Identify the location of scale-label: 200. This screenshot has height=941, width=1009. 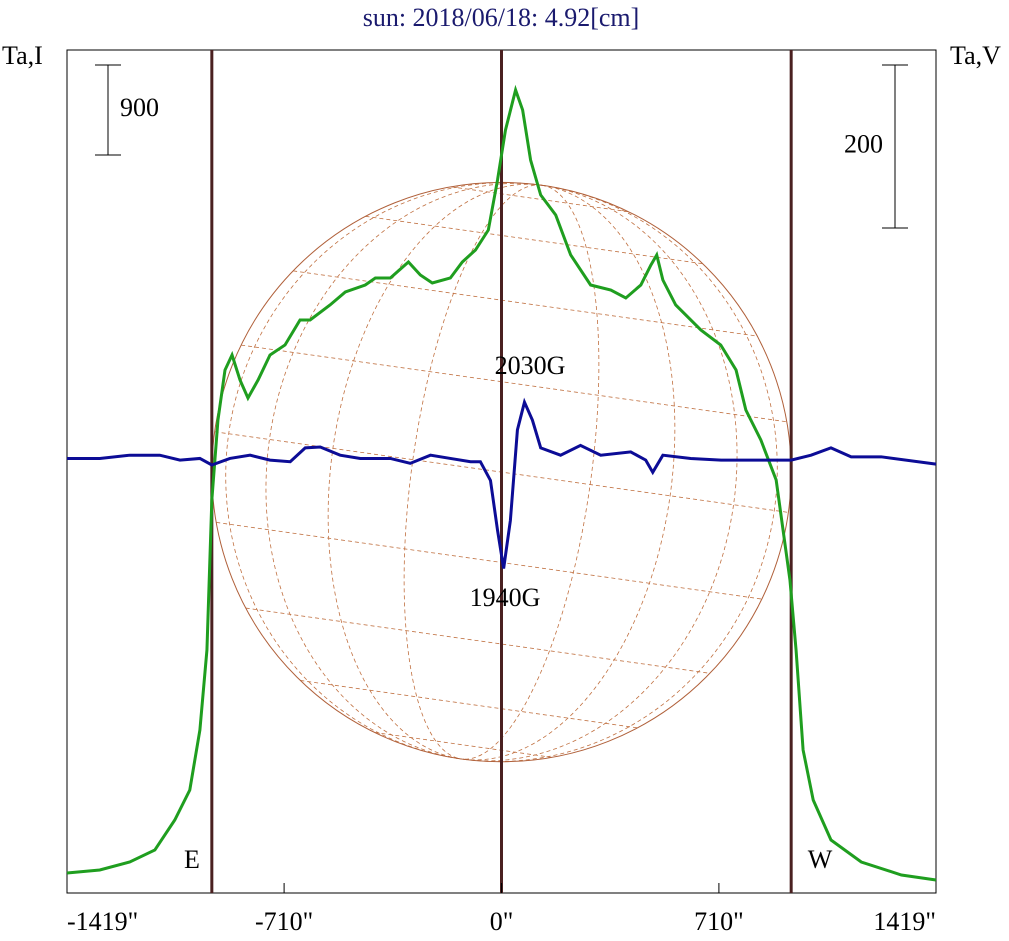
(863, 143).